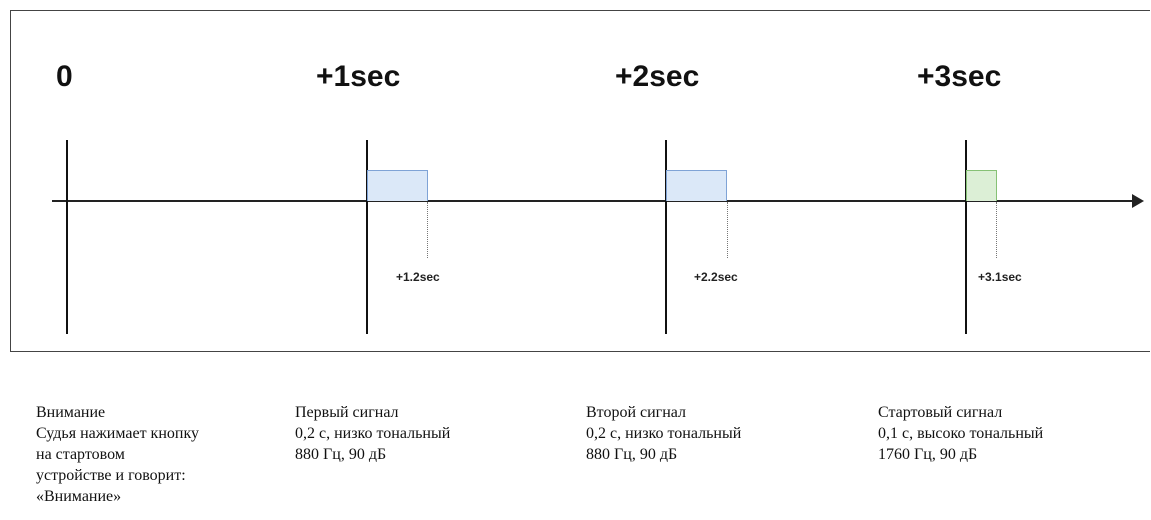  Describe the element at coordinates (117, 433) in the screenshot. I see `description-line: Судья нажимает кнопку` at that location.